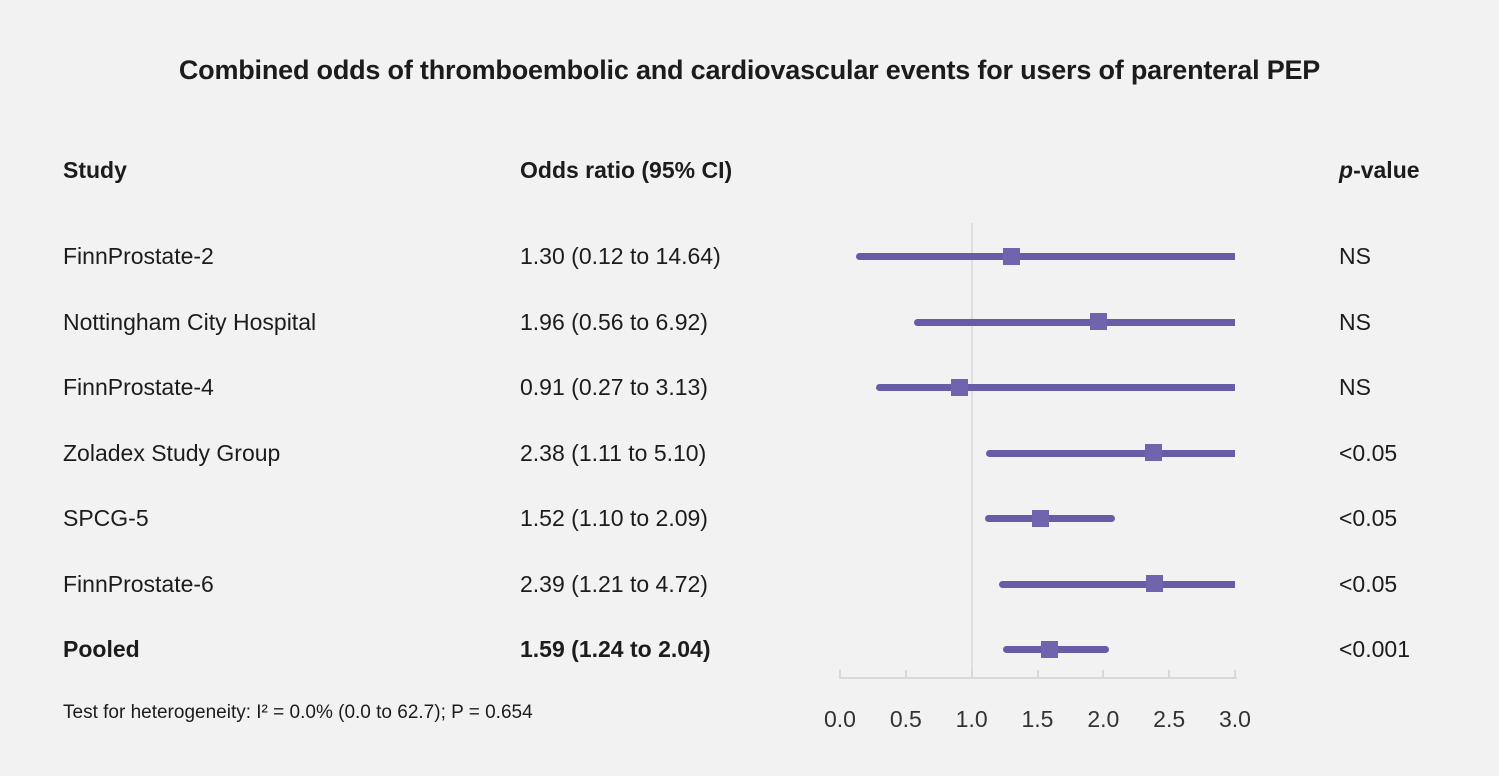  What do you see at coordinates (613, 452) in the screenshot?
I see `odds-ratio-value: 2.38 (1.11 to 5.10)` at bounding box center [613, 452].